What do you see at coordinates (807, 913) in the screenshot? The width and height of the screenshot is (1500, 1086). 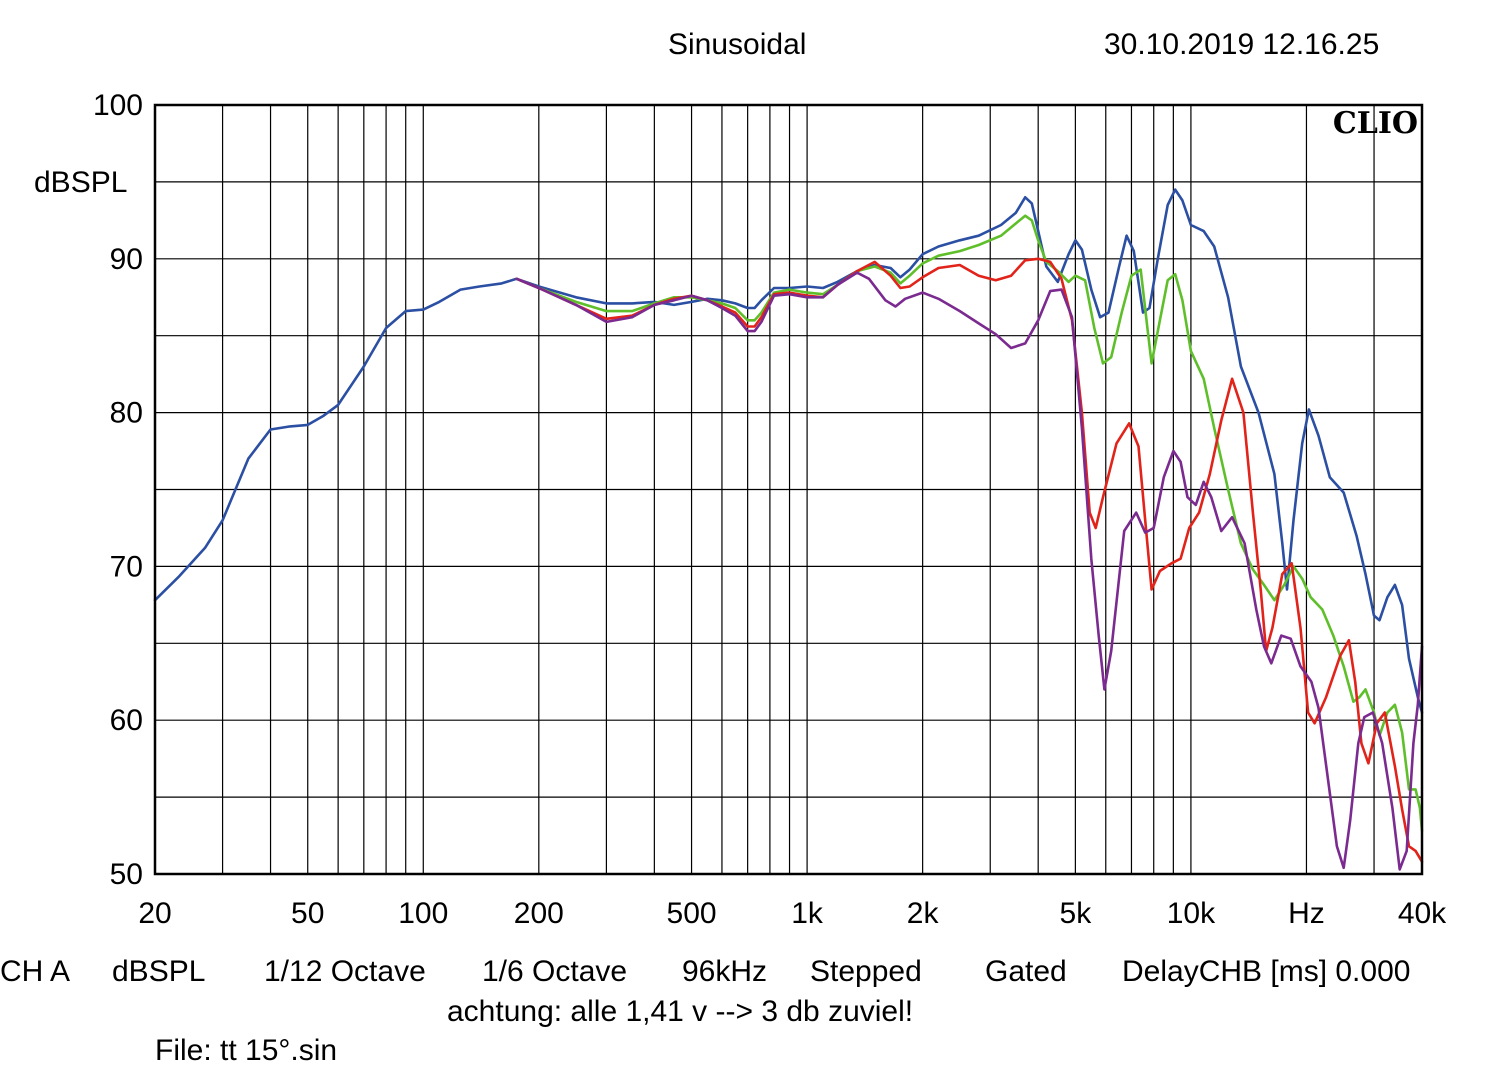 I see `x-tick-label: 1k` at bounding box center [807, 913].